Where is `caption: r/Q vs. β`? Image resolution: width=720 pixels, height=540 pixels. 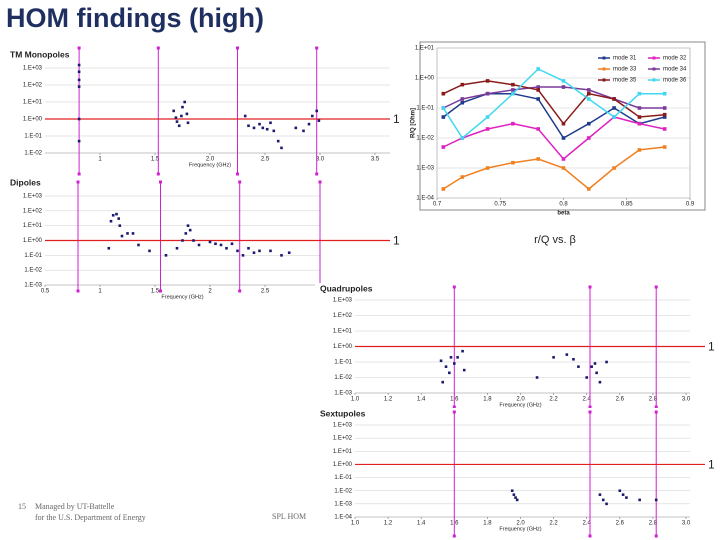
caption: r/Q vs. β is located at coordinates (555, 240).